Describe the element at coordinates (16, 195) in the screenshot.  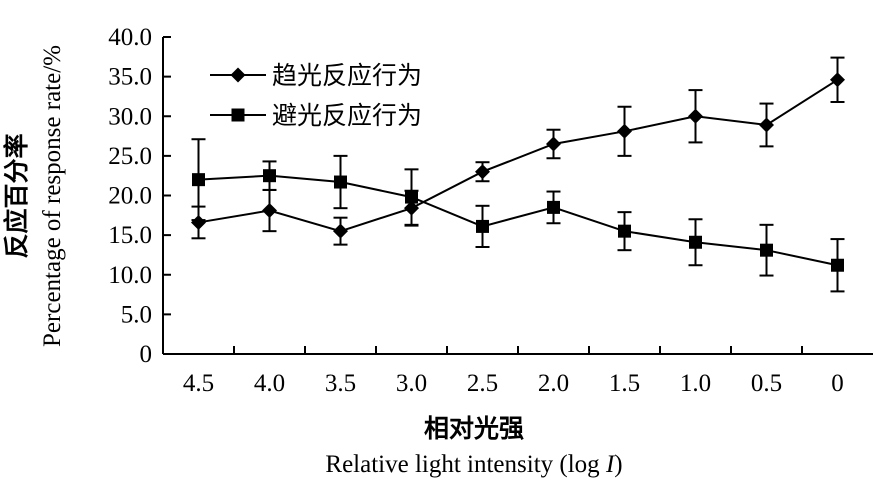
I see `y-axis-title-cn: 反应百分率` at that location.